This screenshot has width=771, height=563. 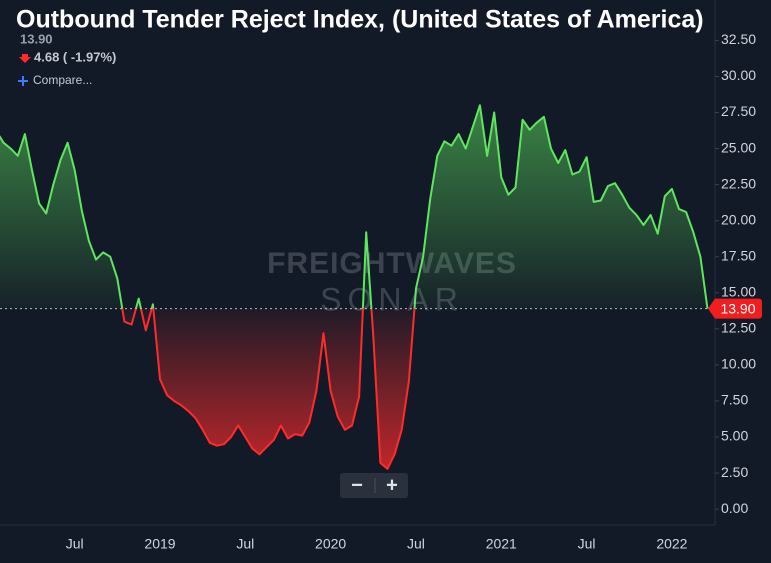 I want to click on y-tick-label: 32.50, so click(x=738, y=39).